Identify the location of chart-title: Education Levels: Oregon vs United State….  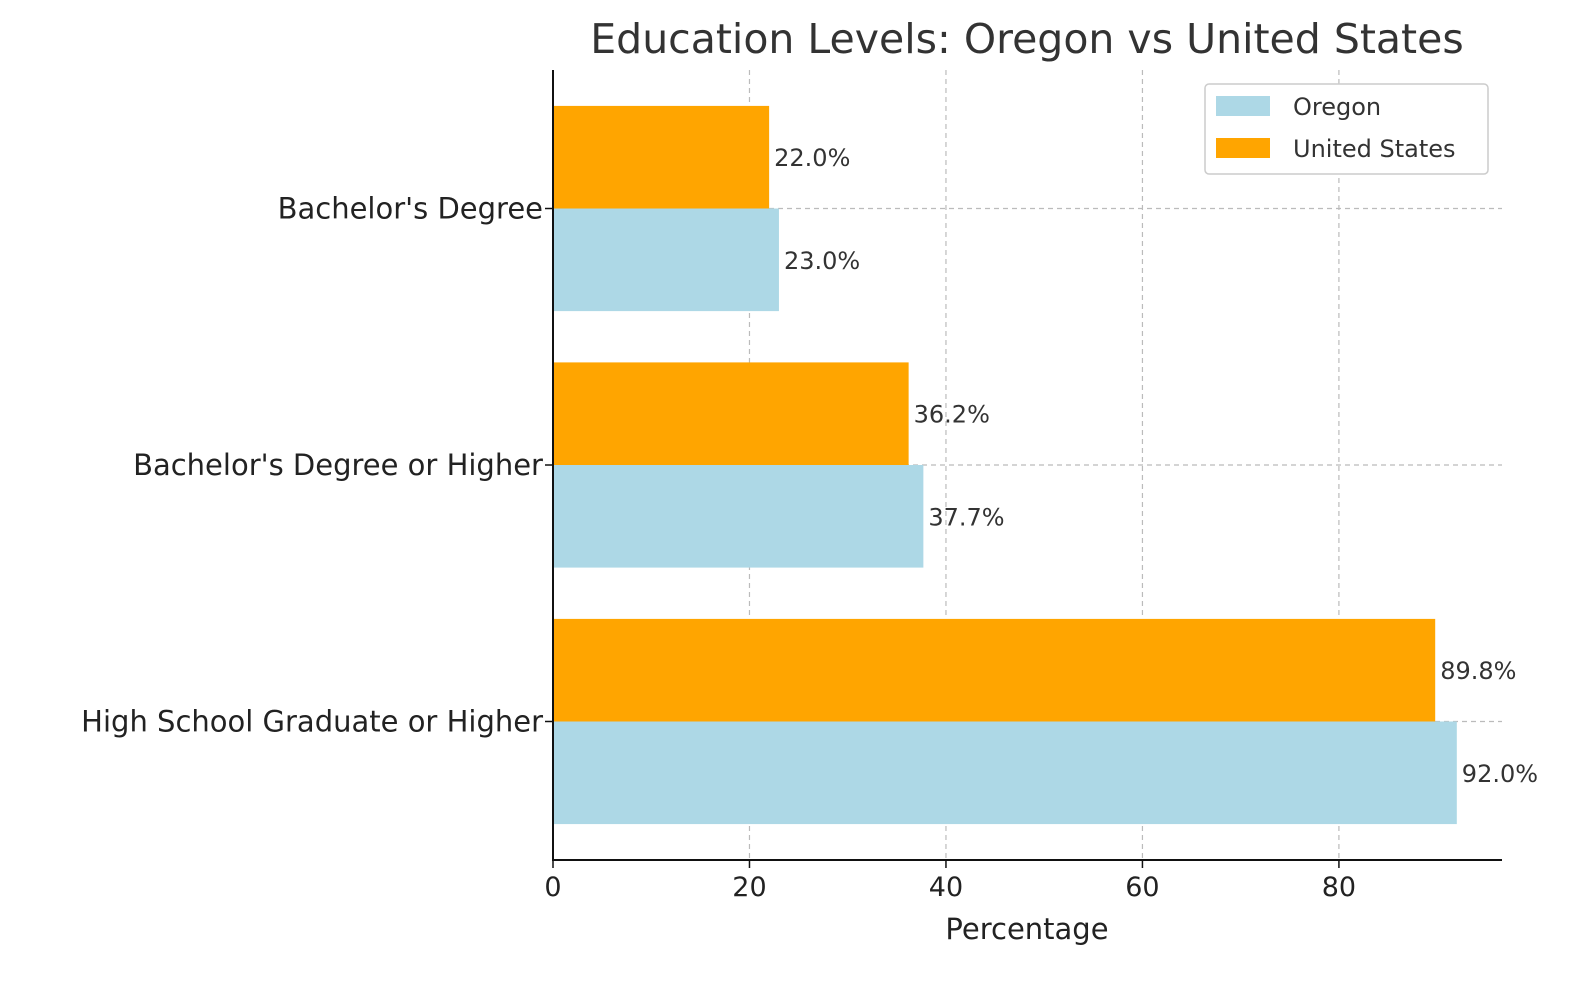
(1026, 39).